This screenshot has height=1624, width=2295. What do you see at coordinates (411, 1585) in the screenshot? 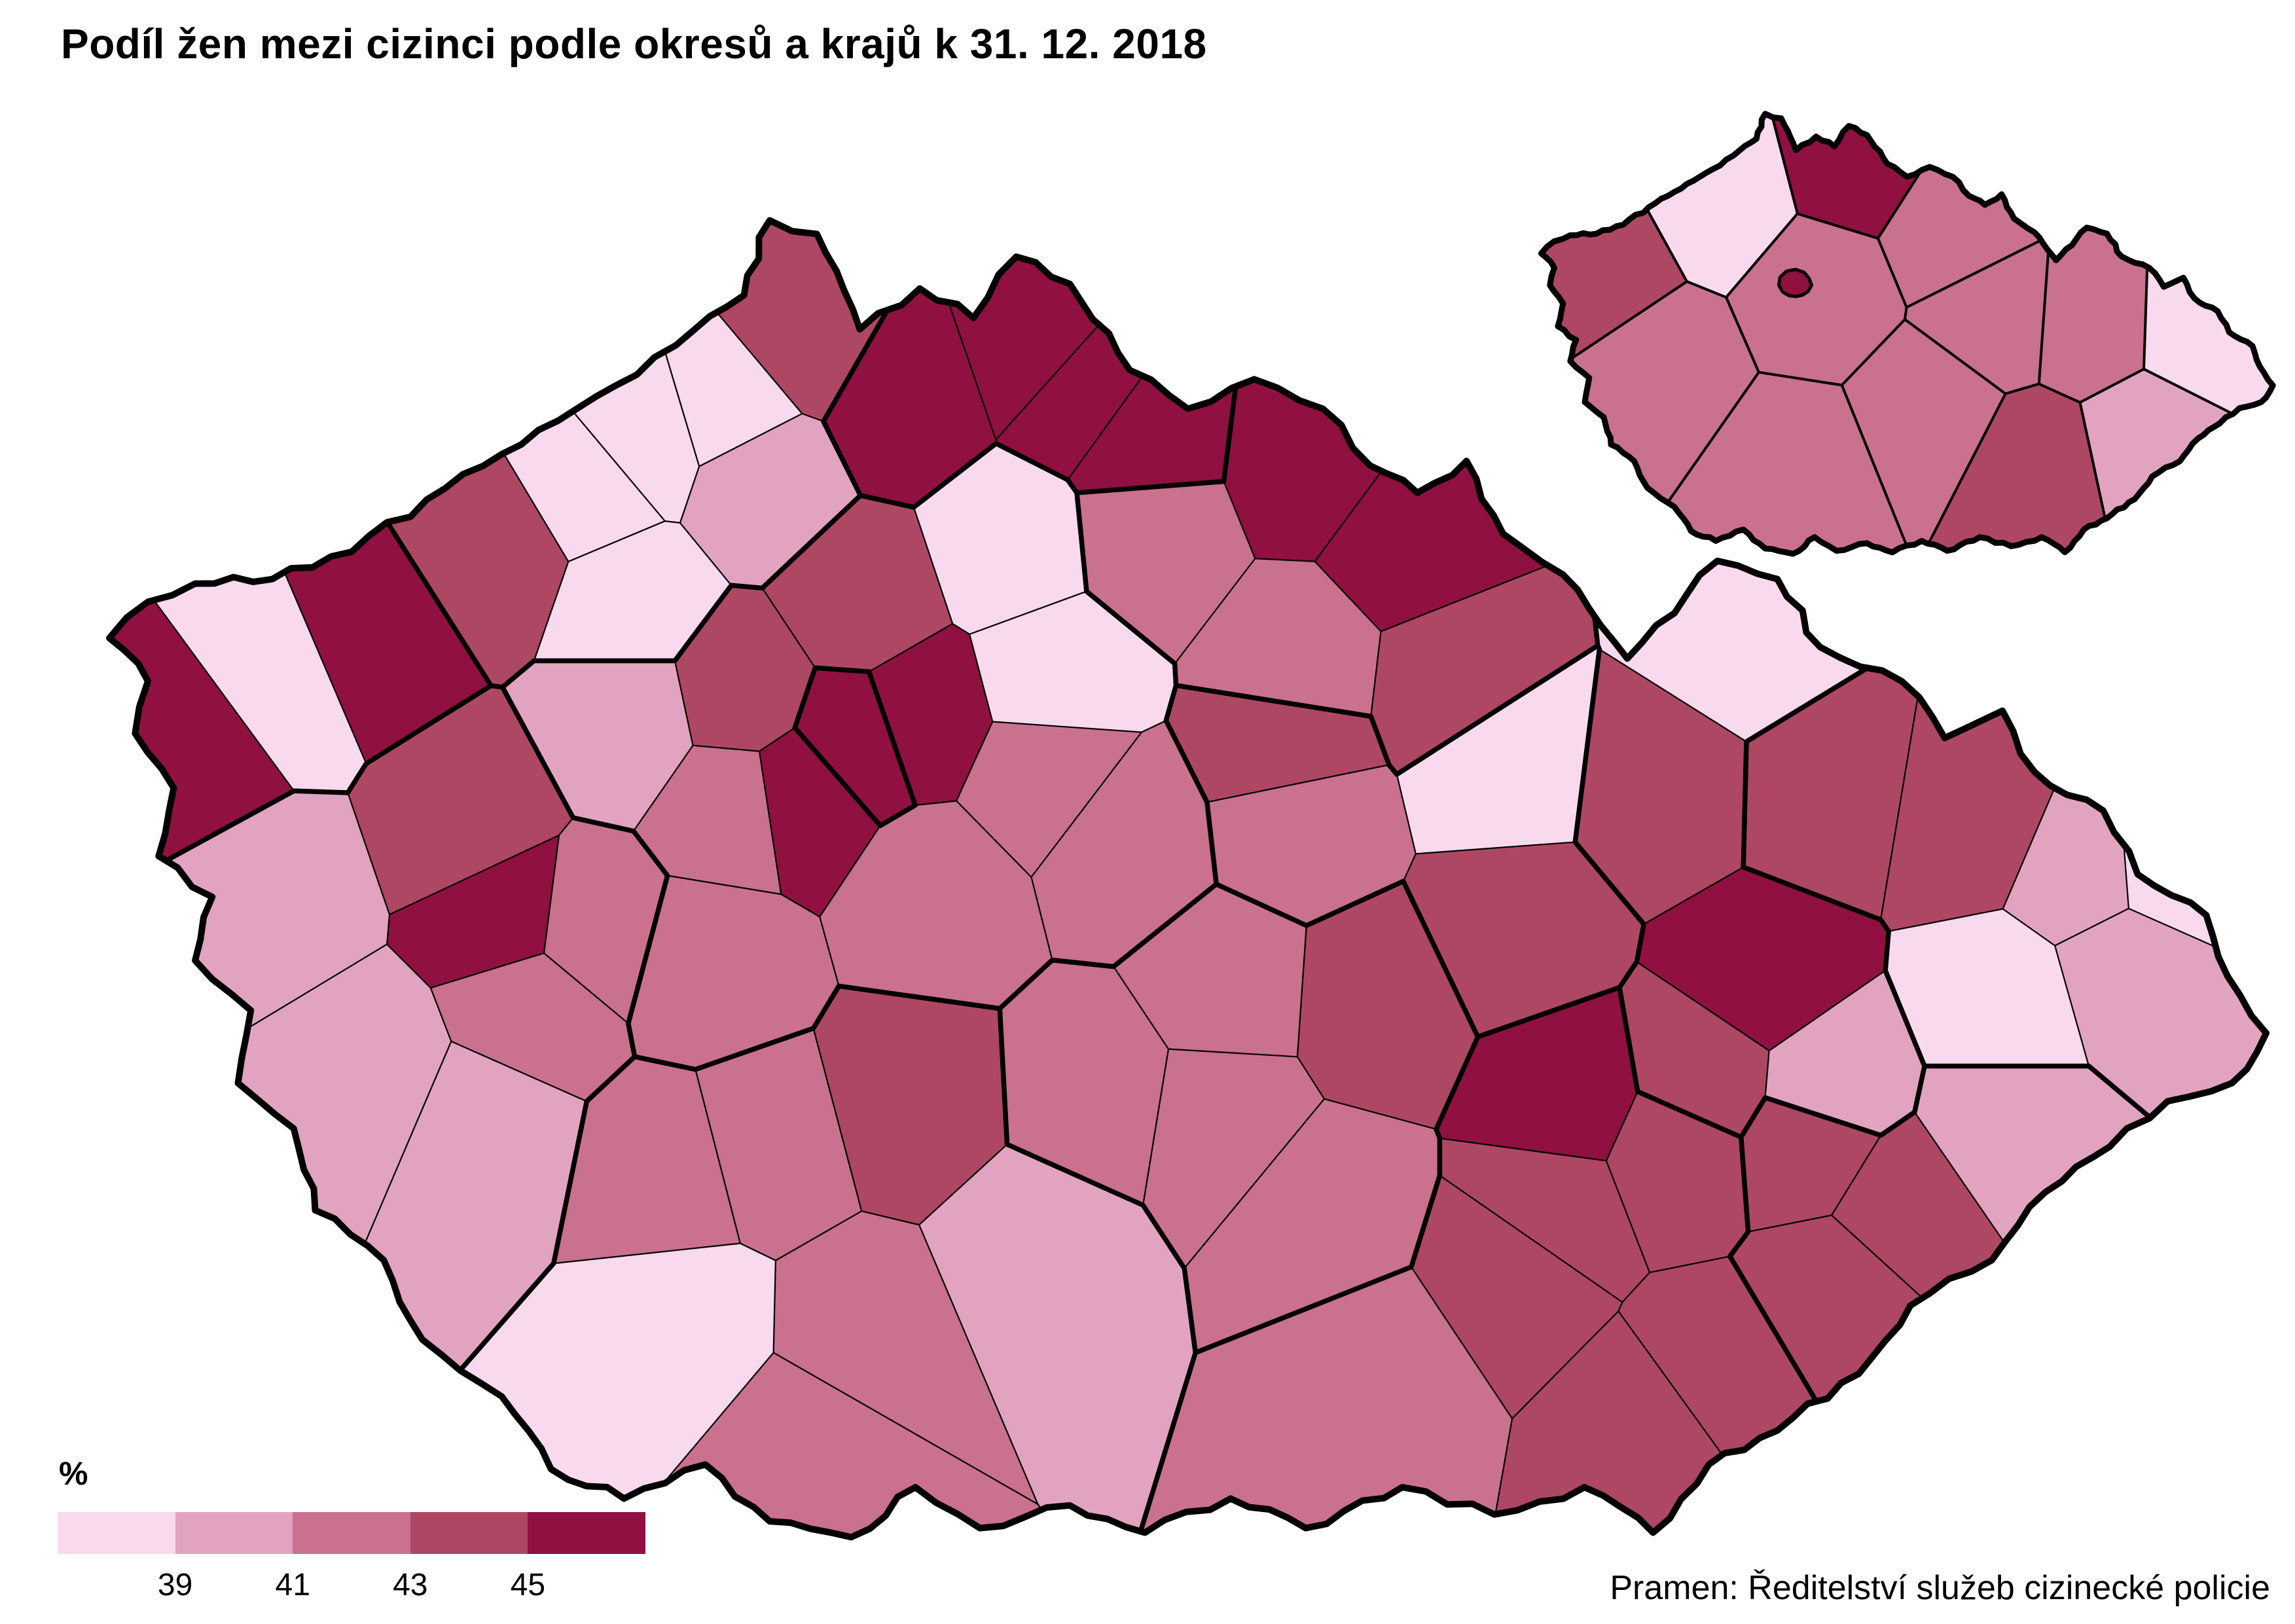
I see `legend-tick-label: 43` at bounding box center [411, 1585].